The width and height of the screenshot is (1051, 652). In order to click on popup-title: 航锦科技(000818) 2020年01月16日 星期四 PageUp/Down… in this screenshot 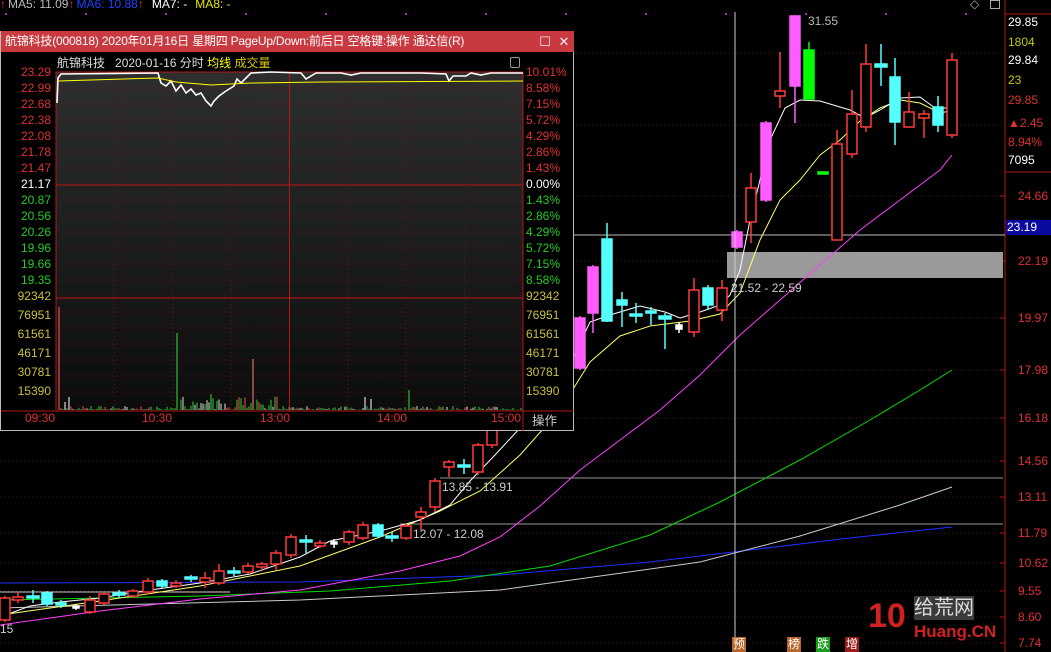, I will do `click(235, 41)`.